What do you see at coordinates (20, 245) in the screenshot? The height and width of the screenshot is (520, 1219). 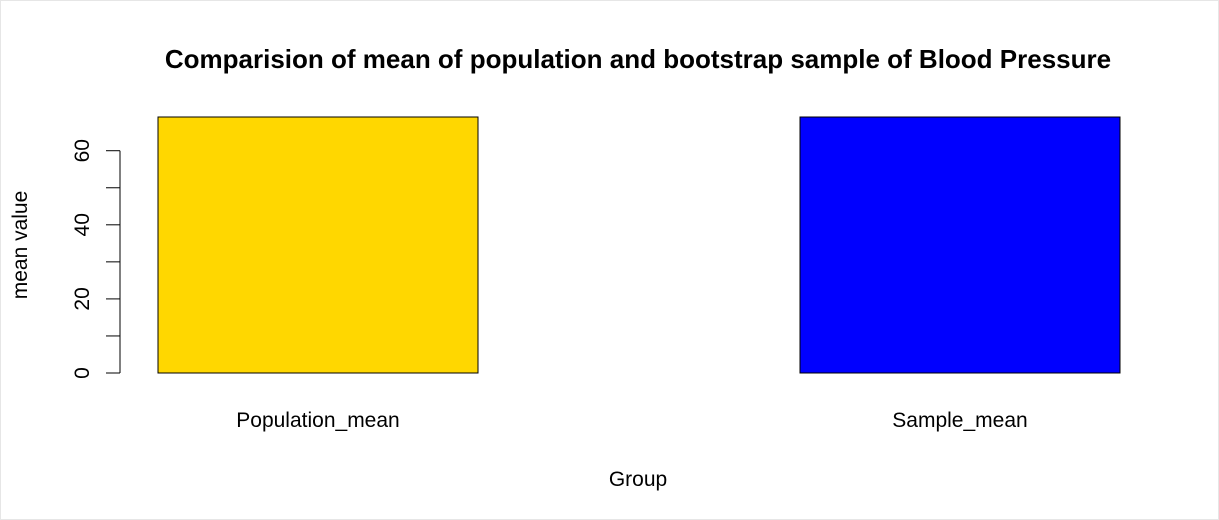 I see `y-axis-label: mean value` at bounding box center [20, 245].